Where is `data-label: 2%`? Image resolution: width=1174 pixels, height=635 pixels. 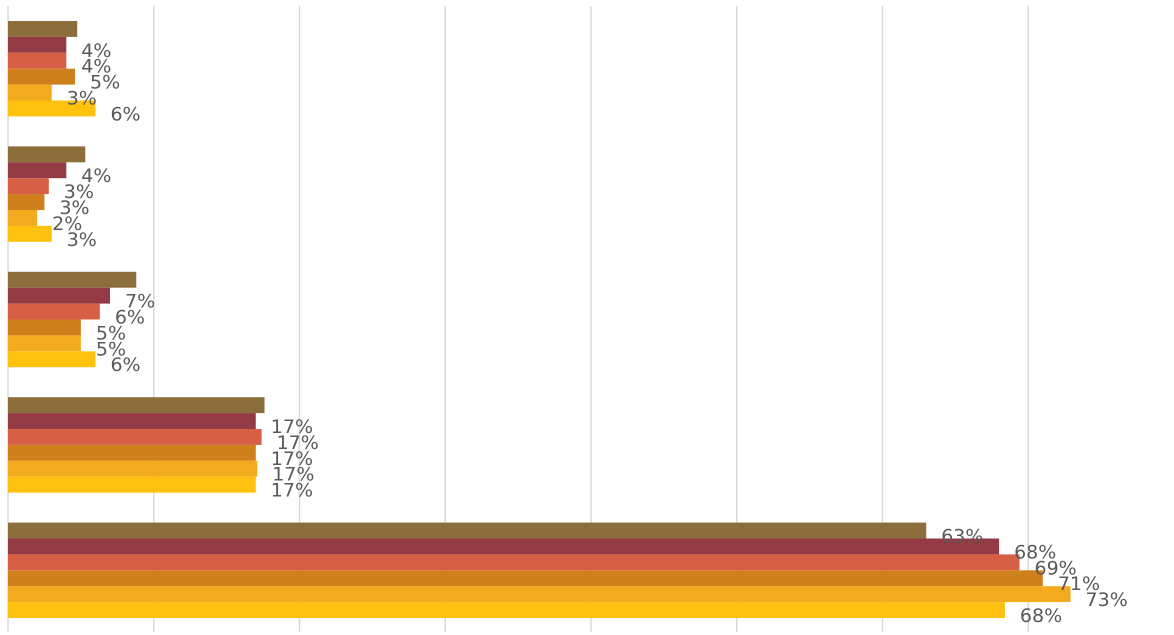
data-label: 2% is located at coordinates (67, 224).